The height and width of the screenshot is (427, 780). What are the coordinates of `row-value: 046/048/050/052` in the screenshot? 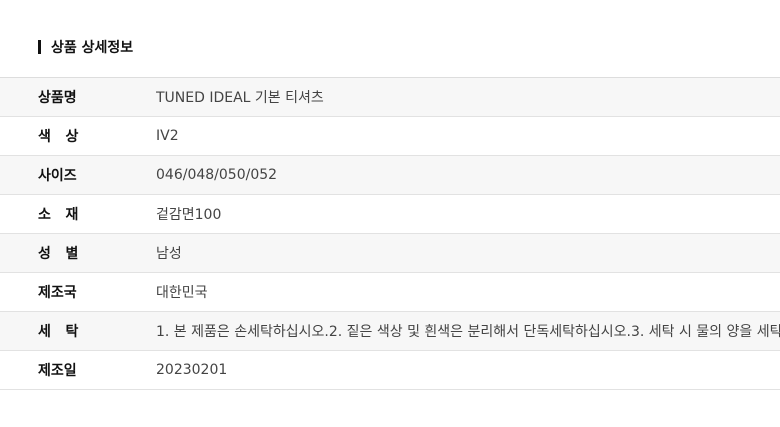 It's located at (217, 175).